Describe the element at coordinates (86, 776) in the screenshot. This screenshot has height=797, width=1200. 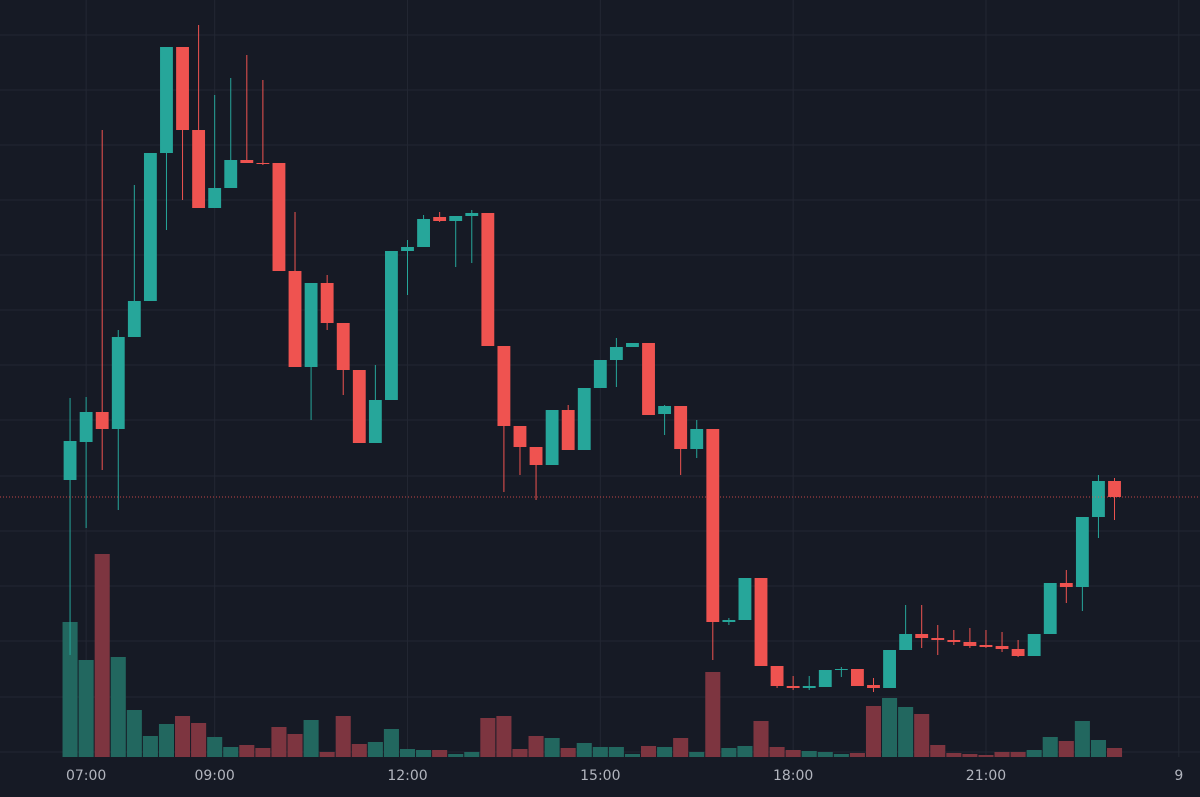
I see `x-tick-label: 07:00` at that location.